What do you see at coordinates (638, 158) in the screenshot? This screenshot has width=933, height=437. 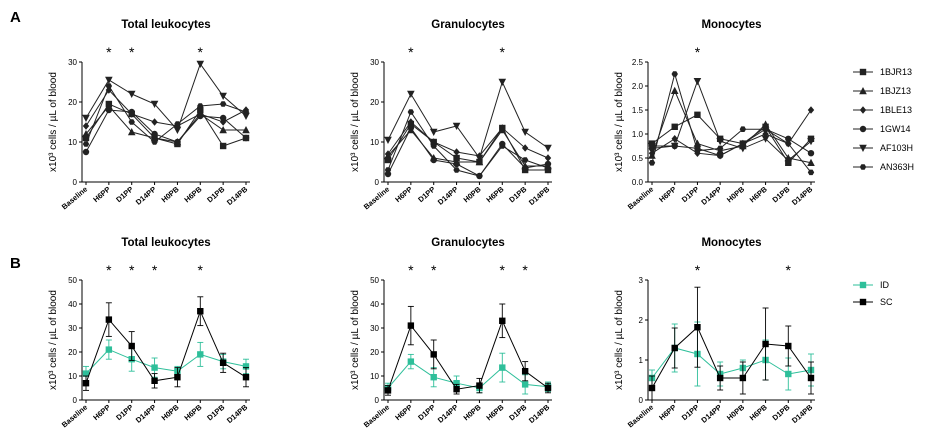 I see `y-tick-label: 0.5` at bounding box center [638, 158].